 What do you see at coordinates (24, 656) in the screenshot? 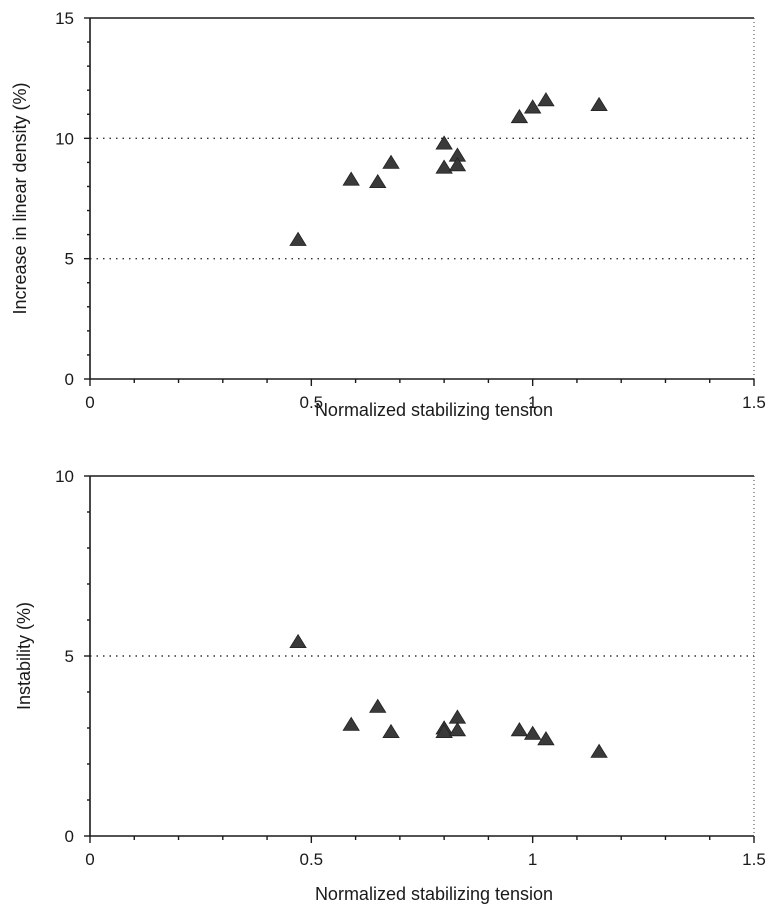
I see `y-axis-title: Instability (%)` at bounding box center [24, 656].